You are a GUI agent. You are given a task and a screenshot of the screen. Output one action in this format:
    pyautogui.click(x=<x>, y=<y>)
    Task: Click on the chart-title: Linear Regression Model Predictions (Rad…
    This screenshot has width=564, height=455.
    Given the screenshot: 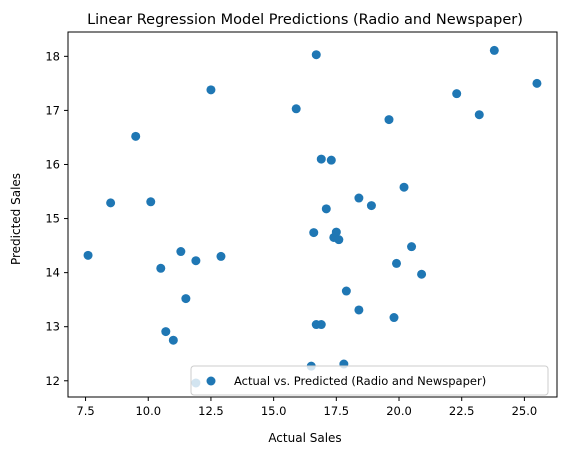 What is the action you would take?
    pyautogui.click(x=305, y=20)
    